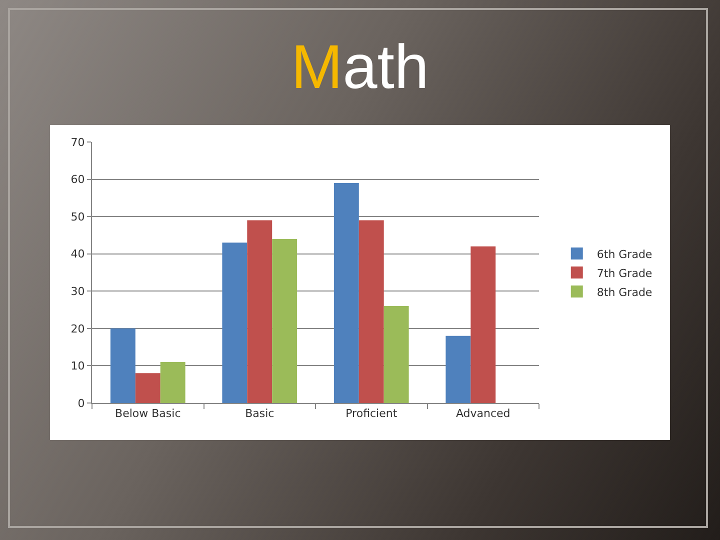  What do you see at coordinates (77, 217) in the screenshot?
I see `y-tick-label: 50` at bounding box center [77, 217].